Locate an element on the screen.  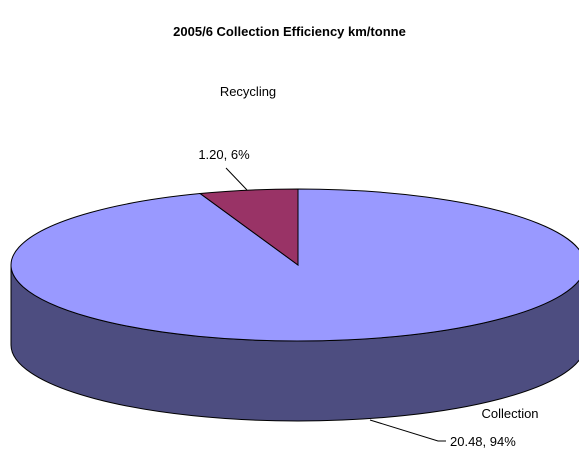
label-value-collection: 20.48, 94% is located at coordinates (483, 441).